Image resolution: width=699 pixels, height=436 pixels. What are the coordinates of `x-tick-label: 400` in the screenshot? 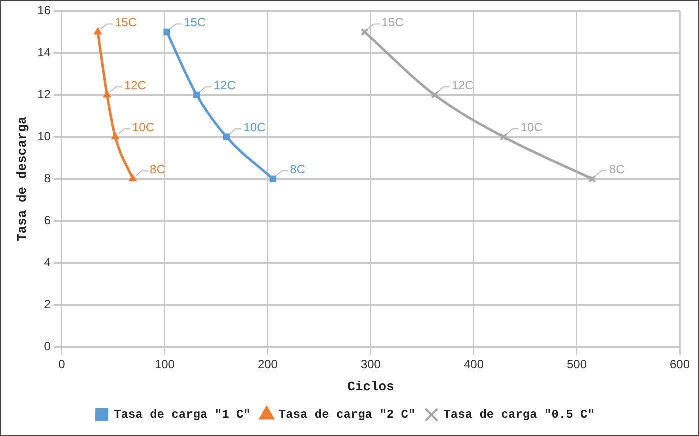 It's located at (474, 365).